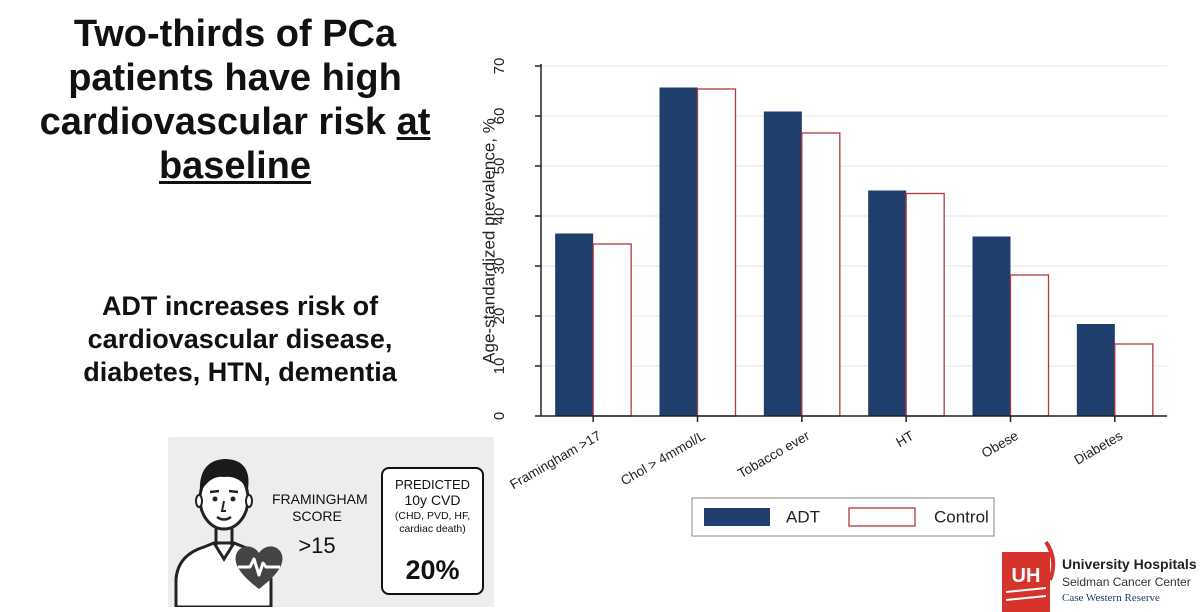 The image size is (1200, 612). What do you see at coordinates (1098, 448) in the screenshot?
I see `x-tick-label: Diabetes` at bounding box center [1098, 448].